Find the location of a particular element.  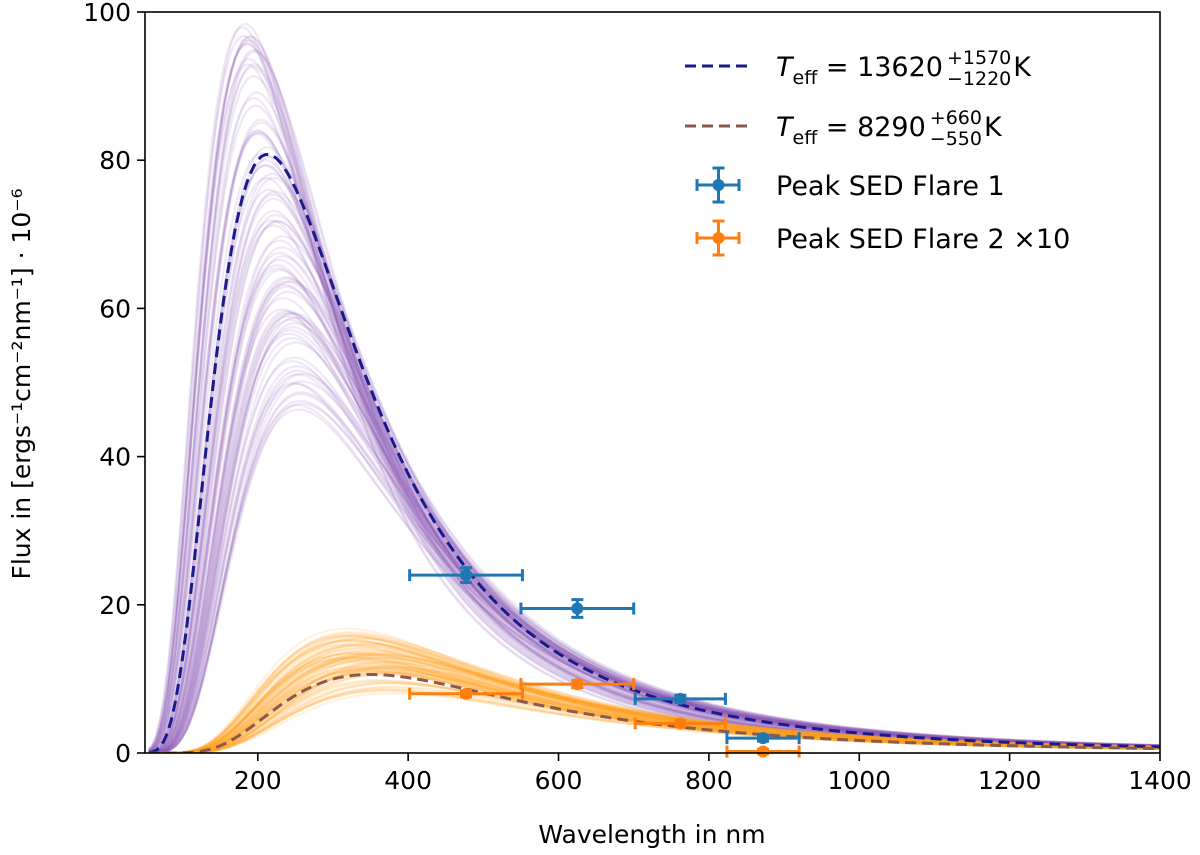

legend-err-plus: +660 is located at coordinates (956, 118).